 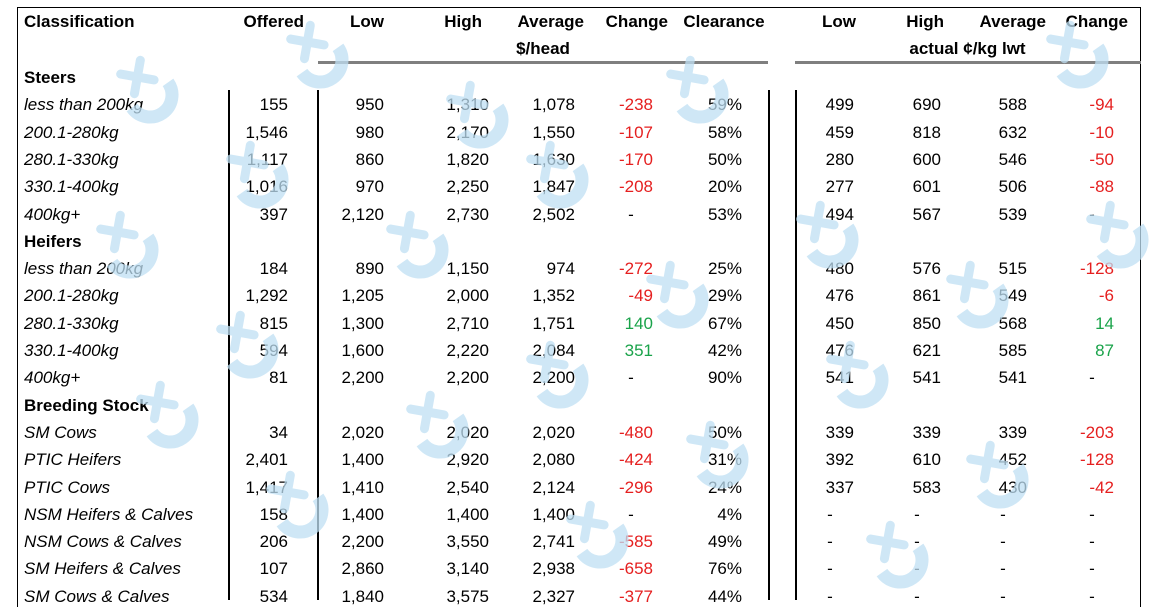 What do you see at coordinates (369, 187) in the screenshot?
I see `cell-low: 970` at bounding box center [369, 187].